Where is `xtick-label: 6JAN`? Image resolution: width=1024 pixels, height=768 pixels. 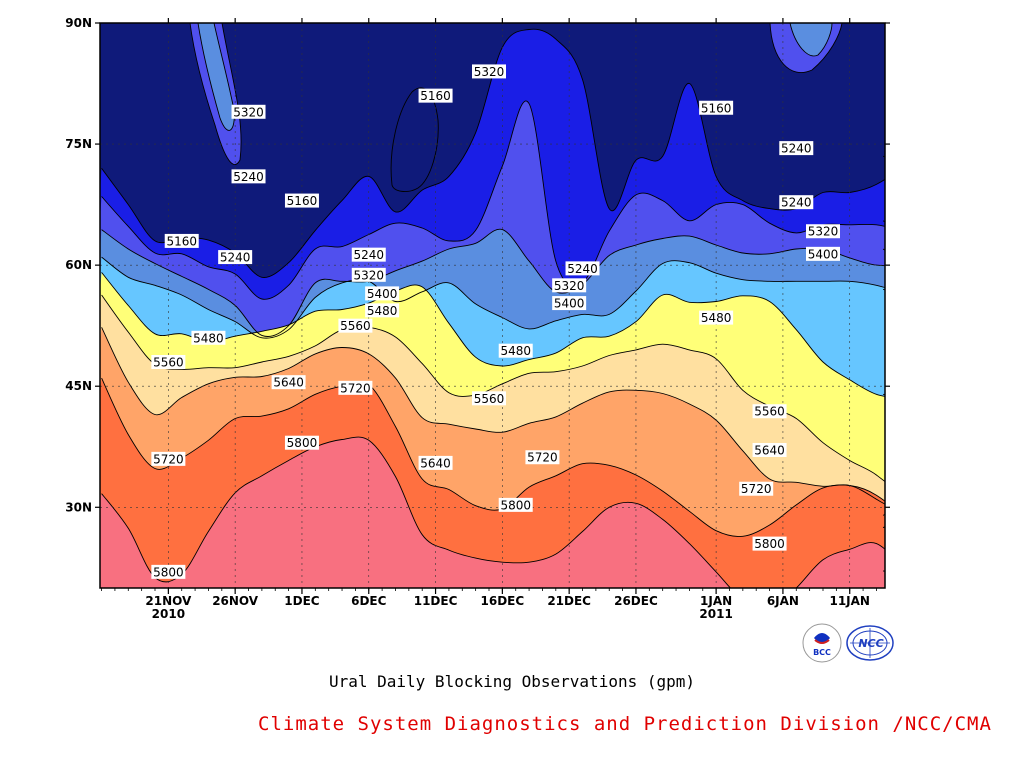
xtick-label: 6JAN is located at coordinates (783, 601).